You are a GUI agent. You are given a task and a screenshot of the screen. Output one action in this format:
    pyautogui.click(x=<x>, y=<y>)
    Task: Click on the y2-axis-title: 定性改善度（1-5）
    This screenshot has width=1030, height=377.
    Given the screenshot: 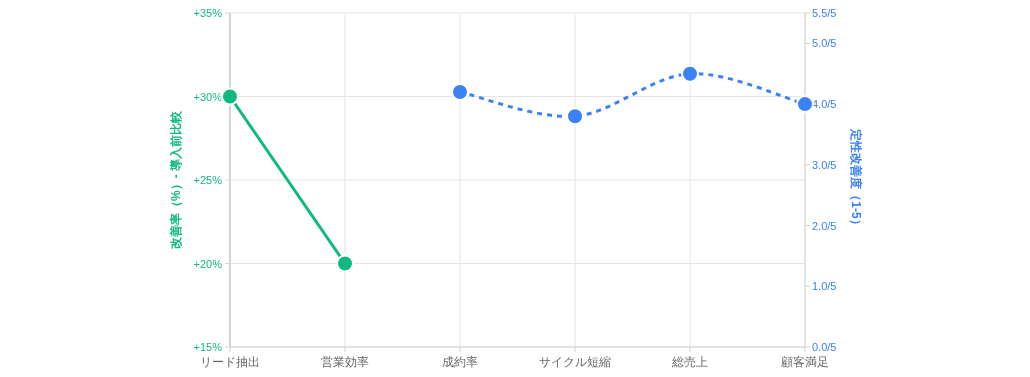 What is the action you would take?
    pyautogui.click(x=856, y=179)
    